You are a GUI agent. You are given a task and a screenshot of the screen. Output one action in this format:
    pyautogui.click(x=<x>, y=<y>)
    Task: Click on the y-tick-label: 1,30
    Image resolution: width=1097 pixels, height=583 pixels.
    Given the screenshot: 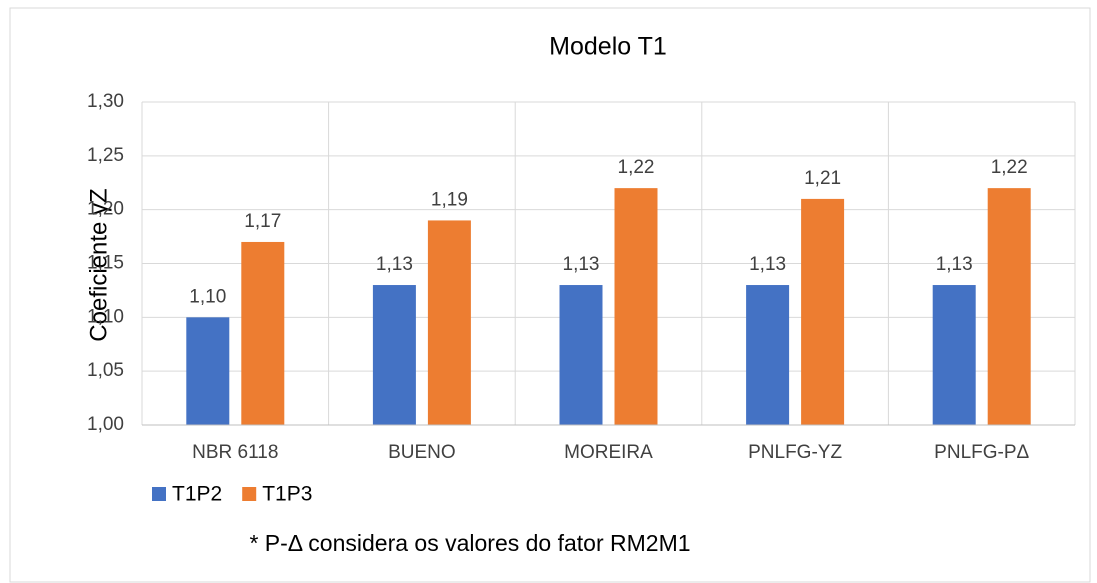 What is the action you would take?
    pyautogui.click(x=105, y=101)
    